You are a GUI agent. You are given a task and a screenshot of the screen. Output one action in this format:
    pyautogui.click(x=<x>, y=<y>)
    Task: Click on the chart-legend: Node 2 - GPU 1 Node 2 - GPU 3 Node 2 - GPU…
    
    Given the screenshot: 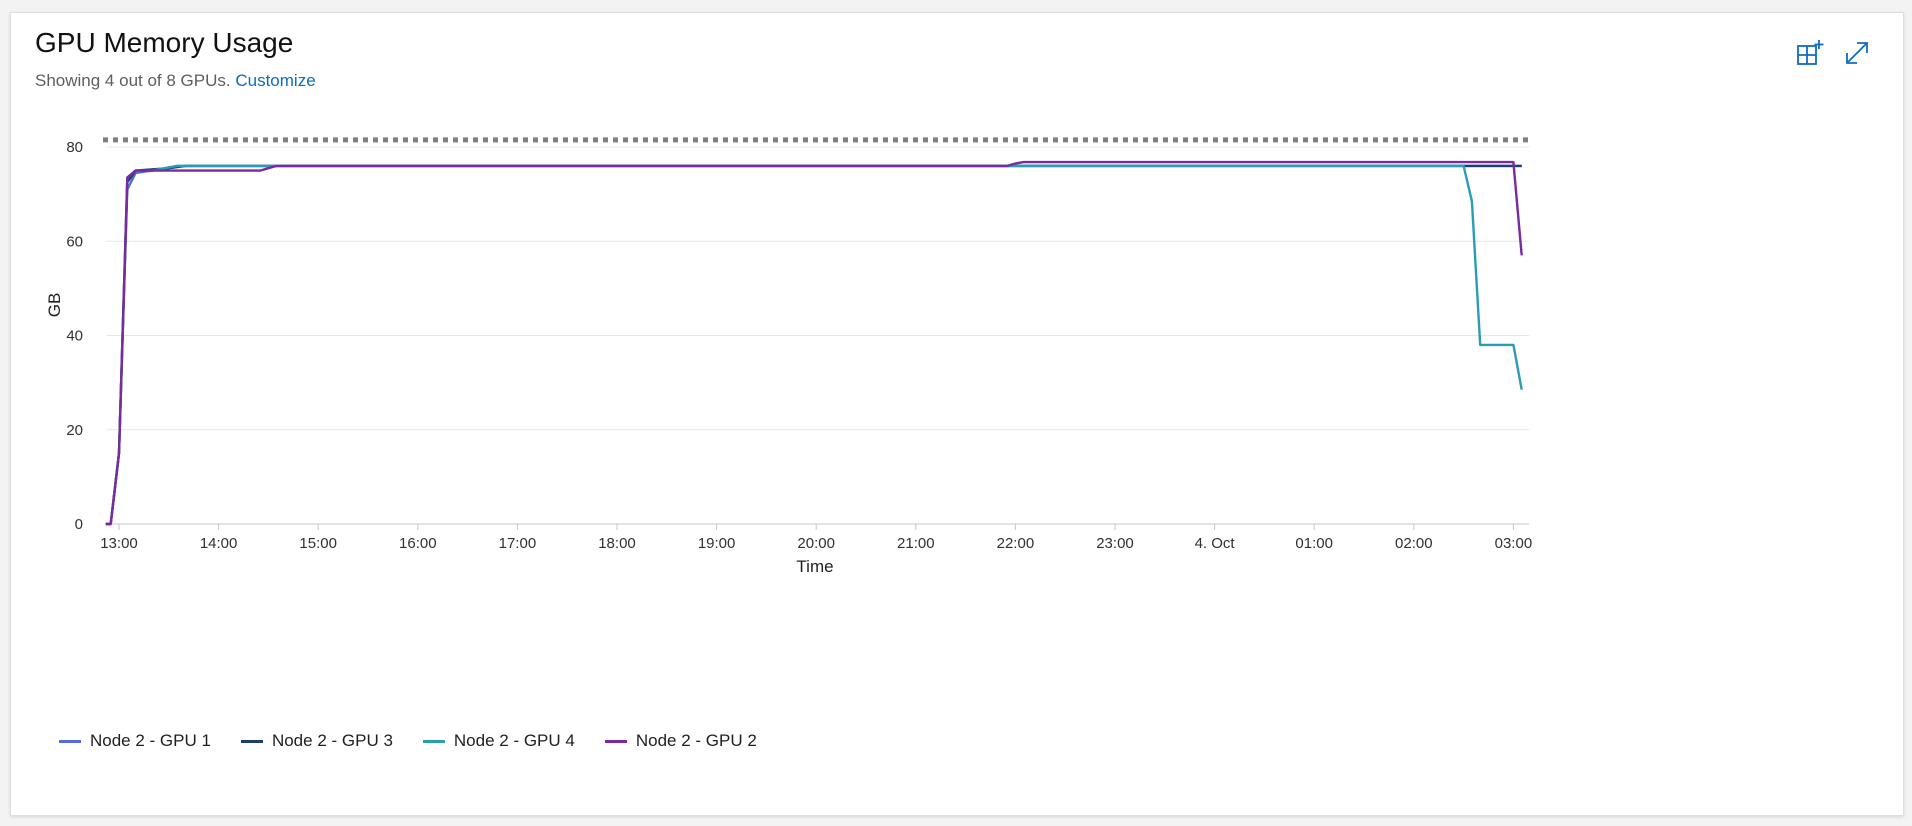 What is the action you would take?
    pyautogui.click(x=408, y=741)
    